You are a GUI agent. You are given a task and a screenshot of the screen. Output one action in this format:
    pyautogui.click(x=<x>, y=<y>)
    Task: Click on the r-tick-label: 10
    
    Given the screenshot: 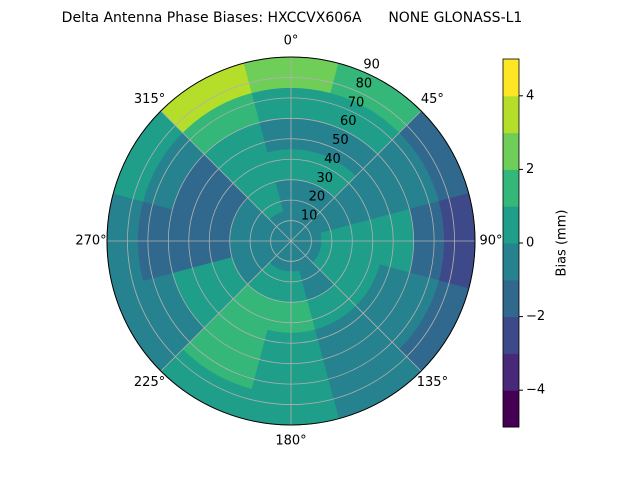 What is the action you would take?
    pyautogui.click(x=309, y=216)
    